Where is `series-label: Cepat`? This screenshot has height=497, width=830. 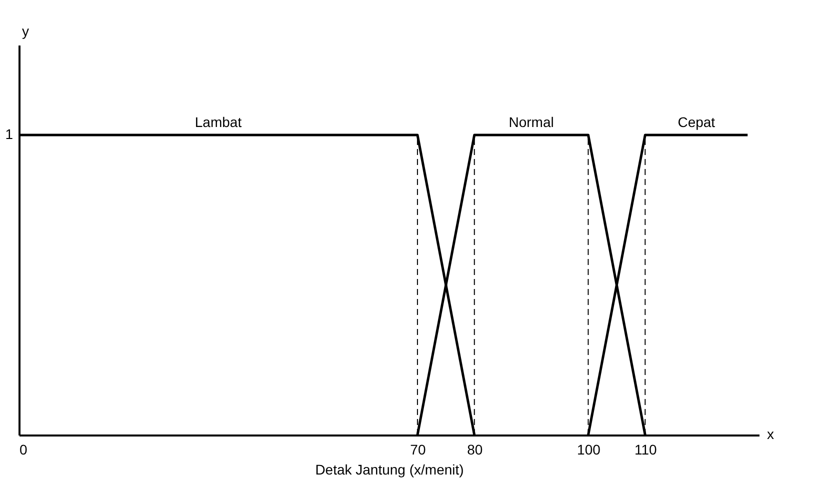 series-label: Cepat is located at coordinates (697, 122).